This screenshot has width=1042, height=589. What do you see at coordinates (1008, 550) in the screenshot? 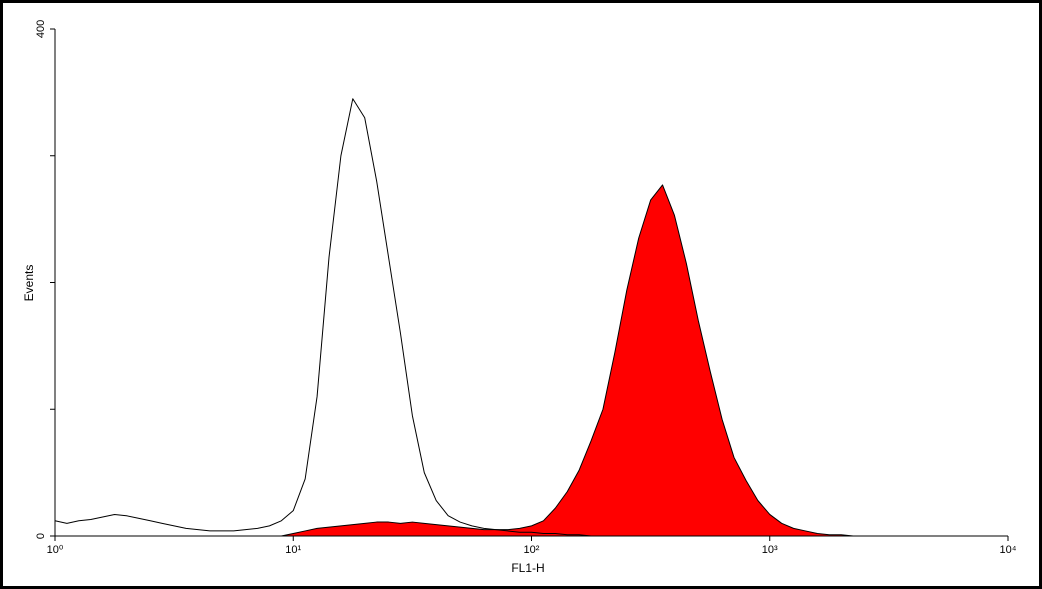
I see `x-tick-label: 10⁴` at bounding box center [1008, 550].